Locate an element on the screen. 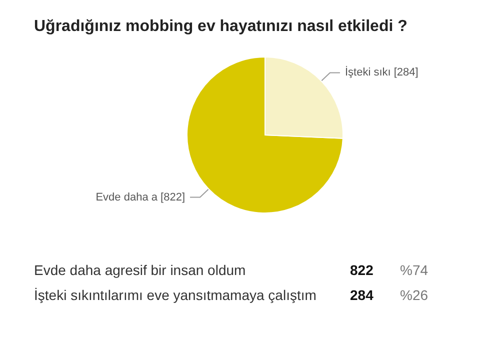  text: 822 is located at coordinates (362, 270).